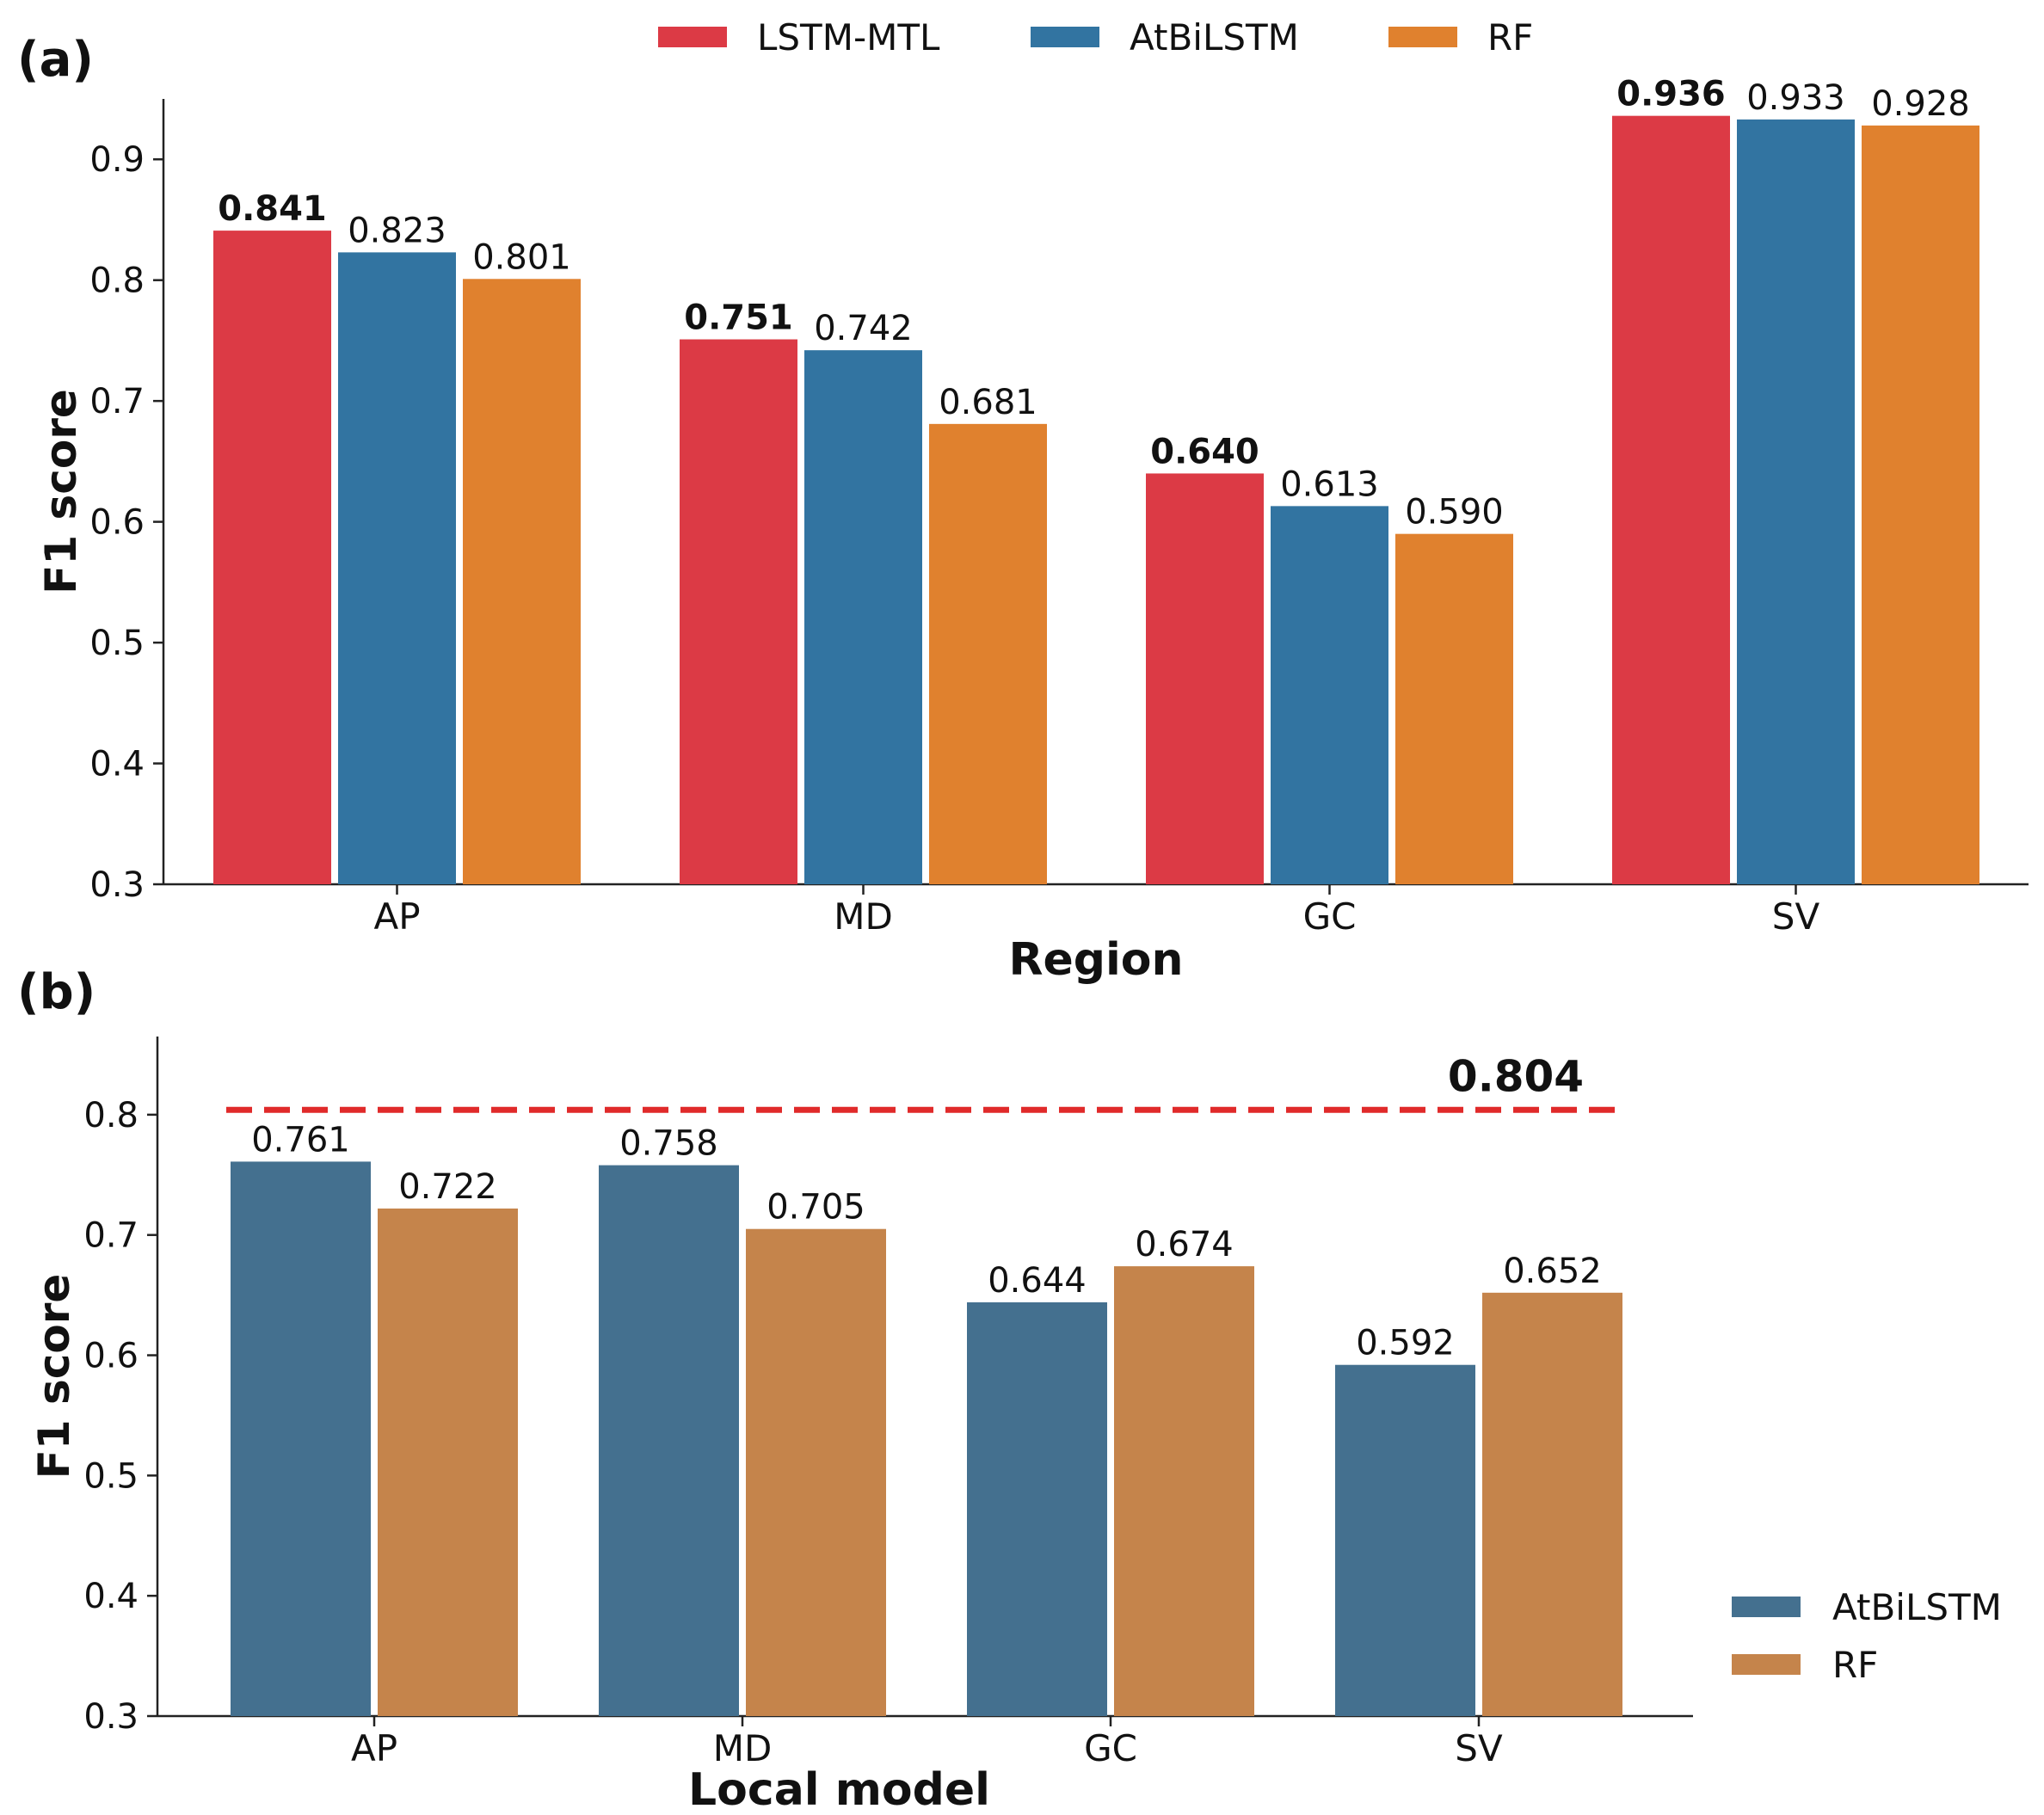 This screenshot has width=2044, height=1815. What do you see at coordinates (738, 318) in the screenshot?
I see `panel-a-data-label: 0.751` at bounding box center [738, 318].